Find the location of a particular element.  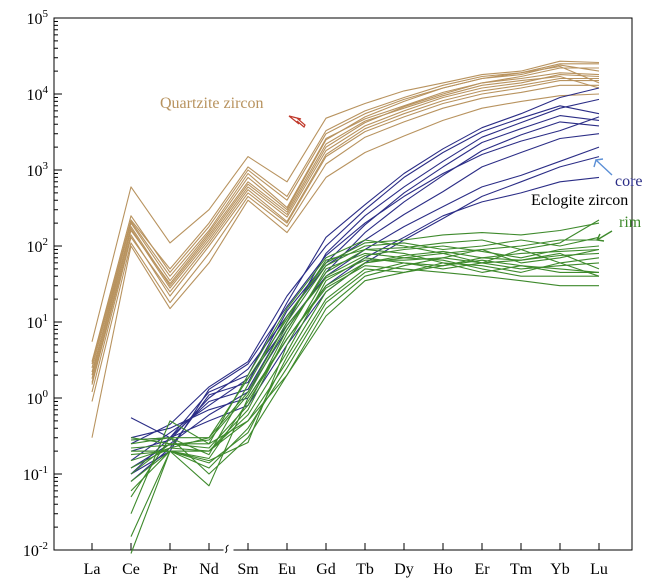

y-tick-label: 10⁻¹ is located at coordinates (35, 474).